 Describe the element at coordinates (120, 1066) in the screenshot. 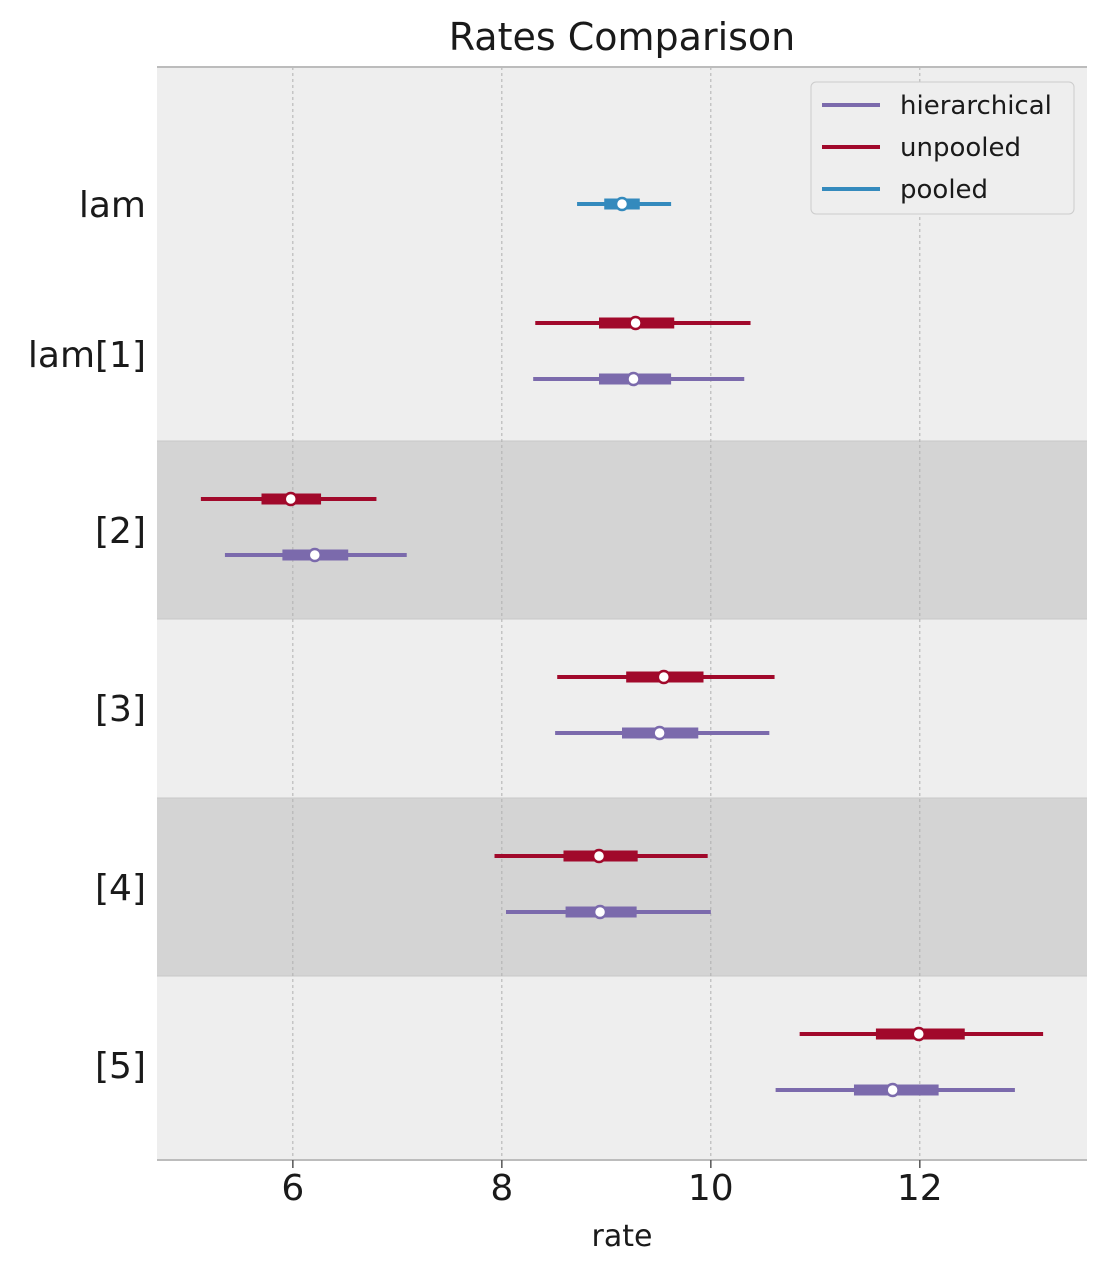

I see `y-tick-label: [5]` at that location.